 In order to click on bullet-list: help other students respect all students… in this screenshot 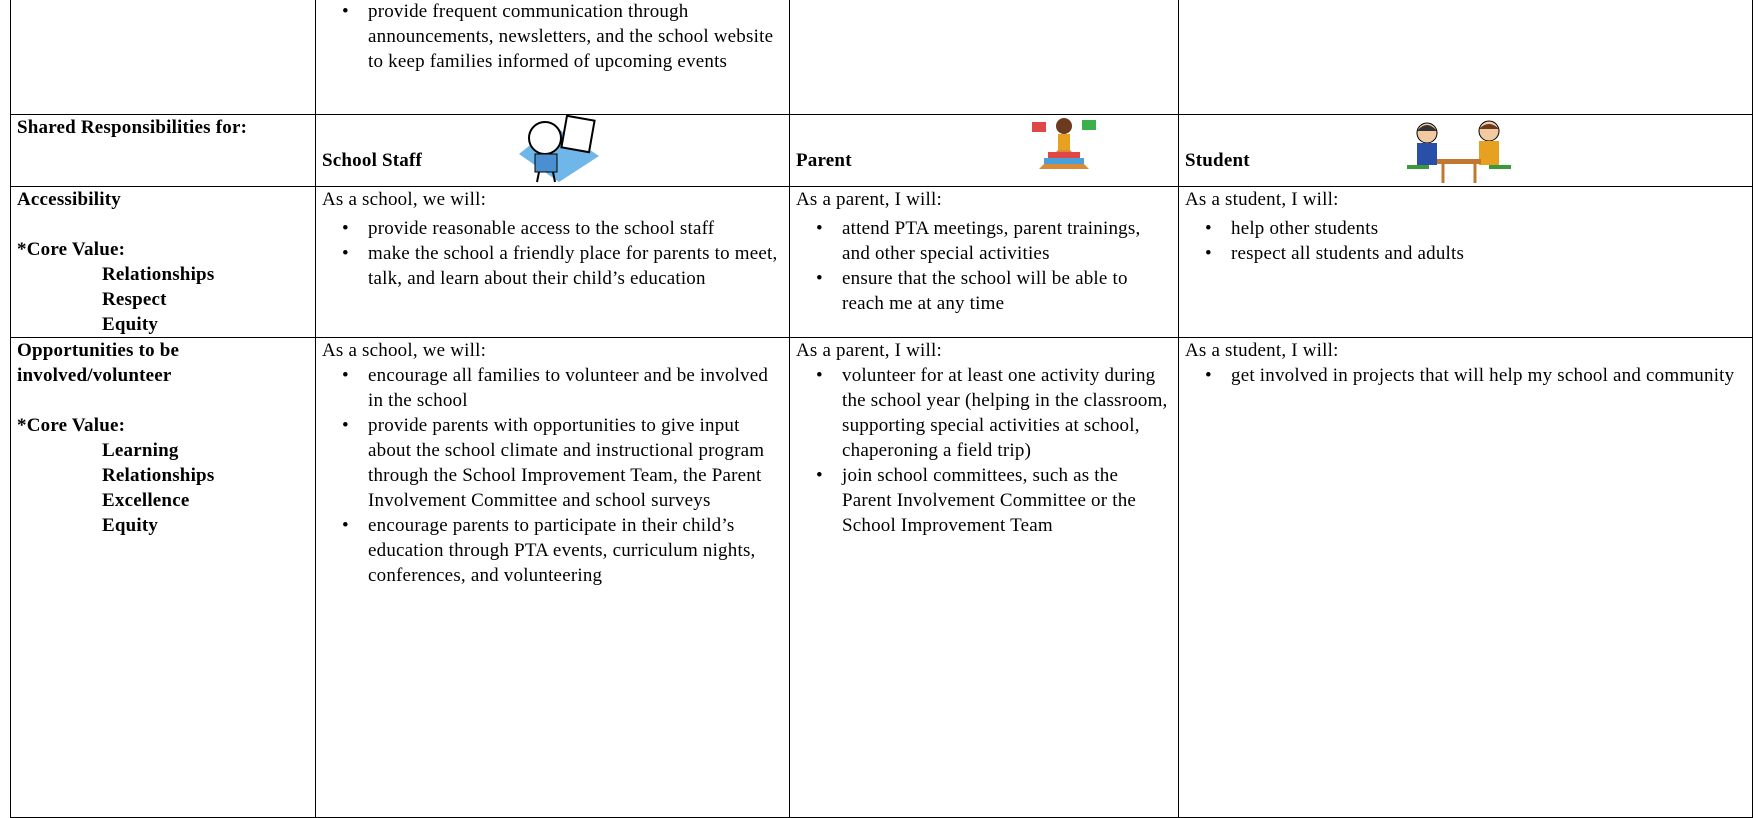, I will do `click(1465, 241)`.